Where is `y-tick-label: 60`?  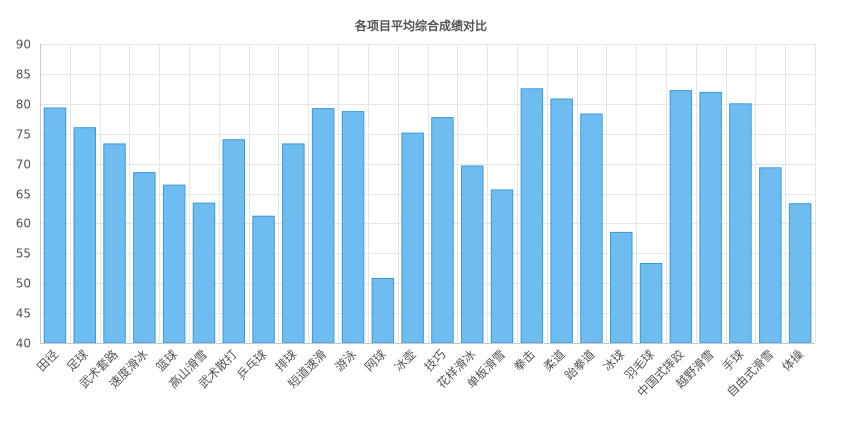
y-tick-label: 60 is located at coordinates (23, 224).